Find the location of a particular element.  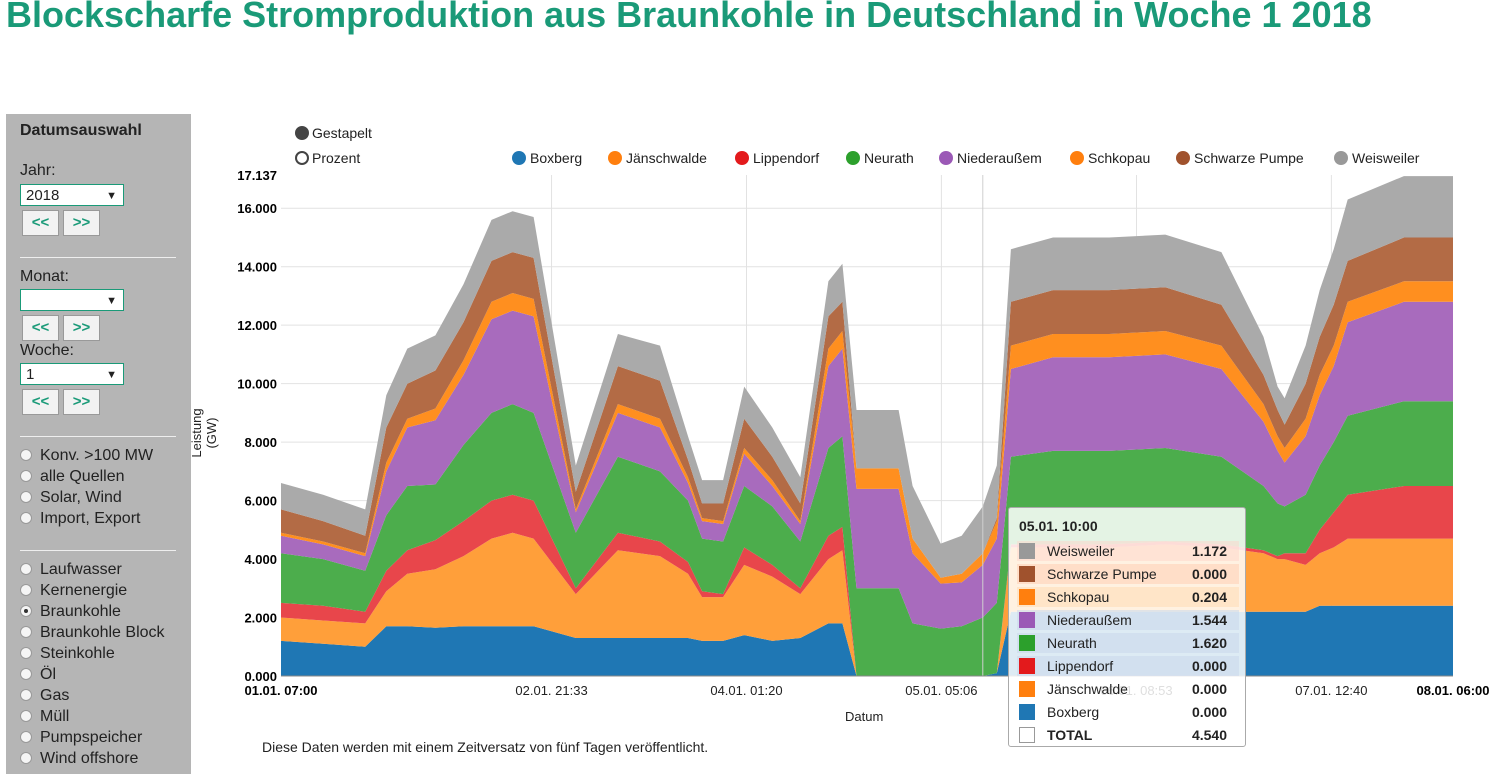

year-prev-button: << is located at coordinates (40, 223).